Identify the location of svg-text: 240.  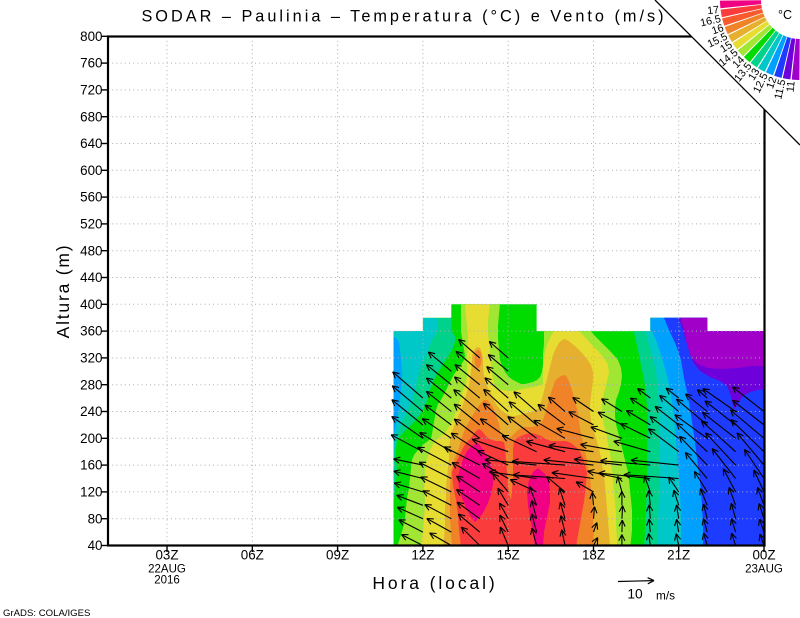
(91, 411).